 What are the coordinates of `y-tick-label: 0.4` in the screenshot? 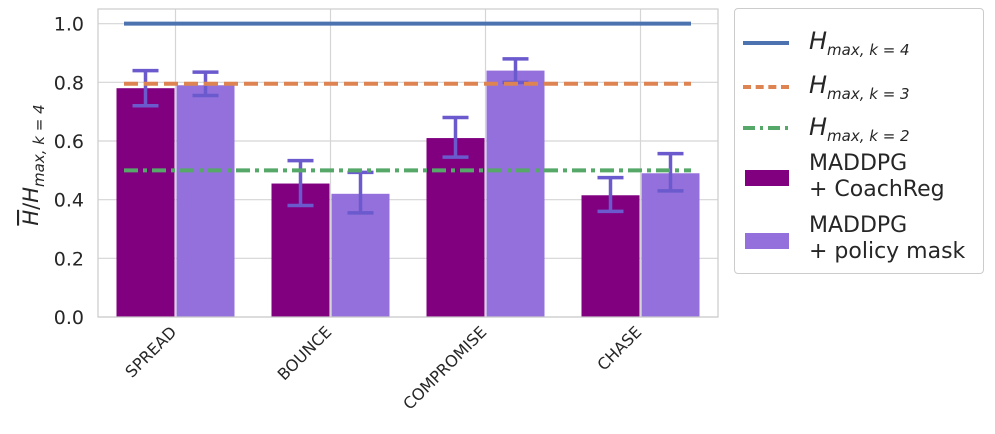 It's located at (69, 201).